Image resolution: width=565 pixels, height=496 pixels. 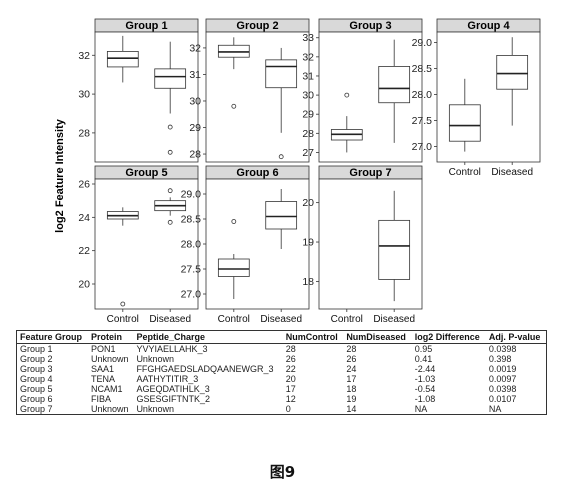 I want to click on table-cell: AGEQDATIHLK_3, so click(x=173, y=389).